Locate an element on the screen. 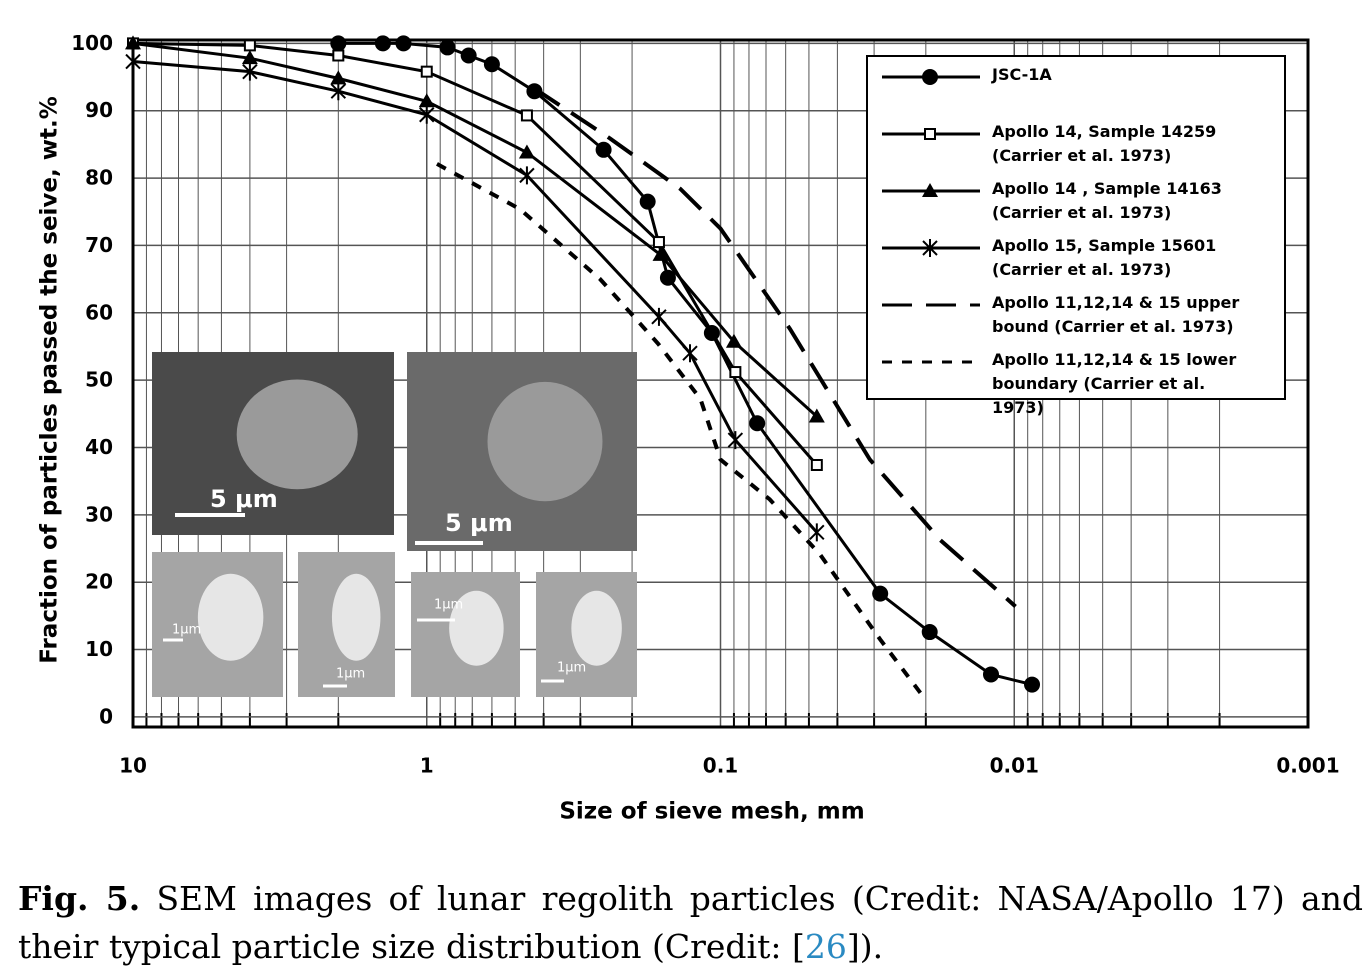 The width and height of the screenshot is (1372, 980). y-tick-label: 80 is located at coordinates (99, 178).